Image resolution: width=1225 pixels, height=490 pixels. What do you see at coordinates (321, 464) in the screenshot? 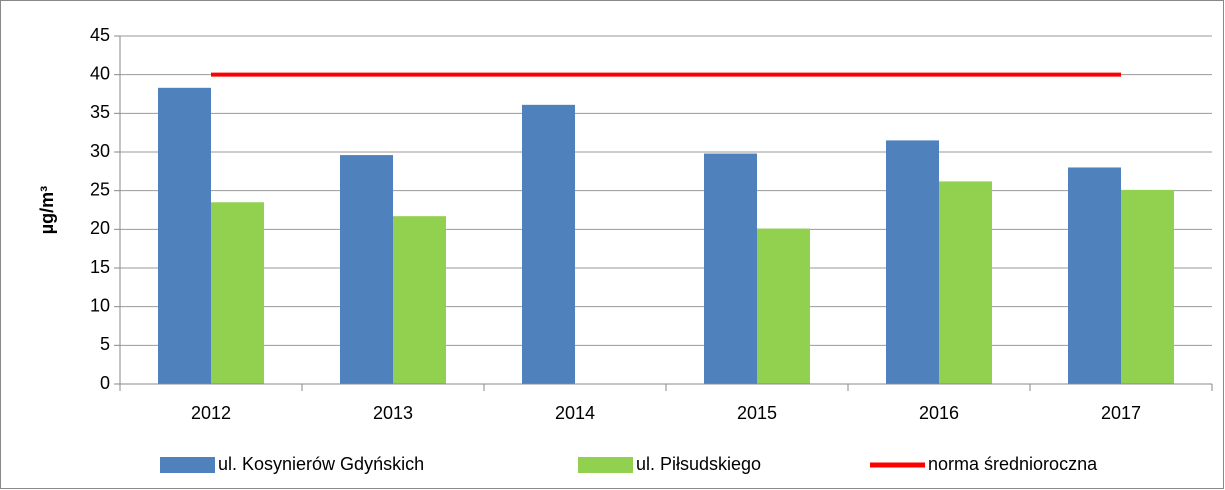
I see `legend-label: ul. Kosynierów Gdyńskich` at bounding box center [321, 464].